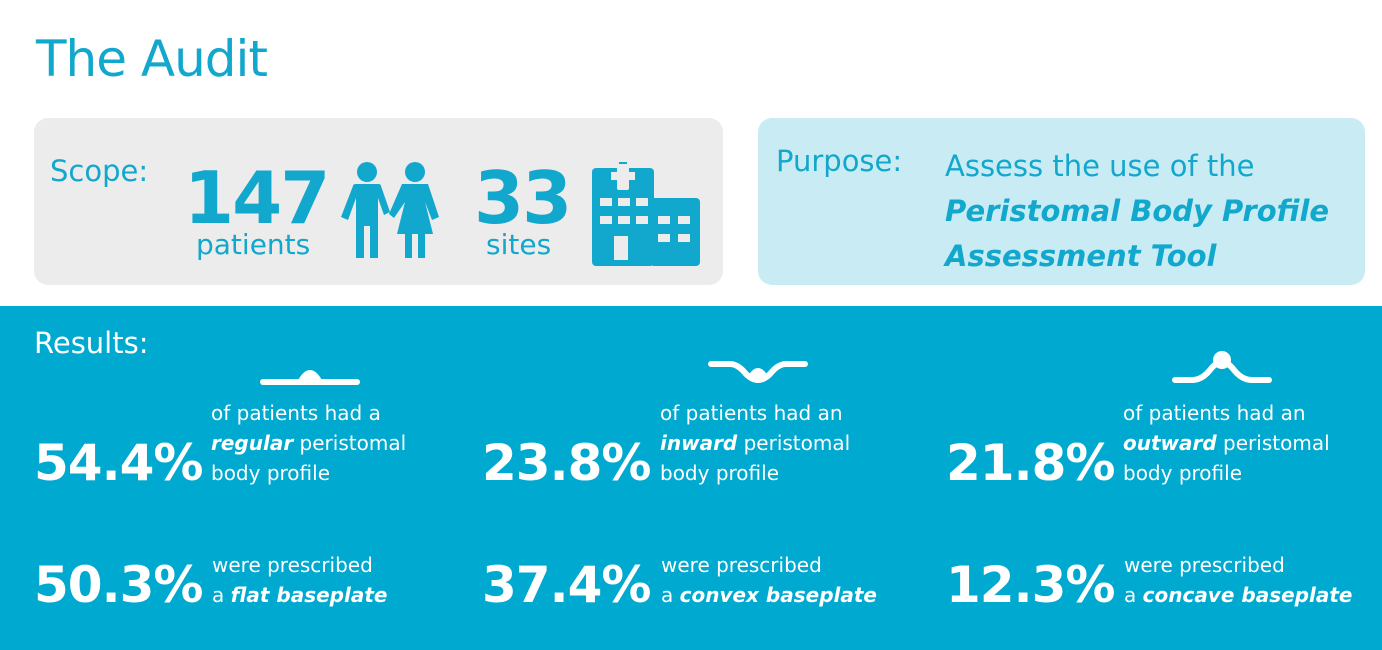 Image resolution: width=1382 pixels, height=650 pixels. I want to click on description-line: a convex baseplate, so click(769, 595).